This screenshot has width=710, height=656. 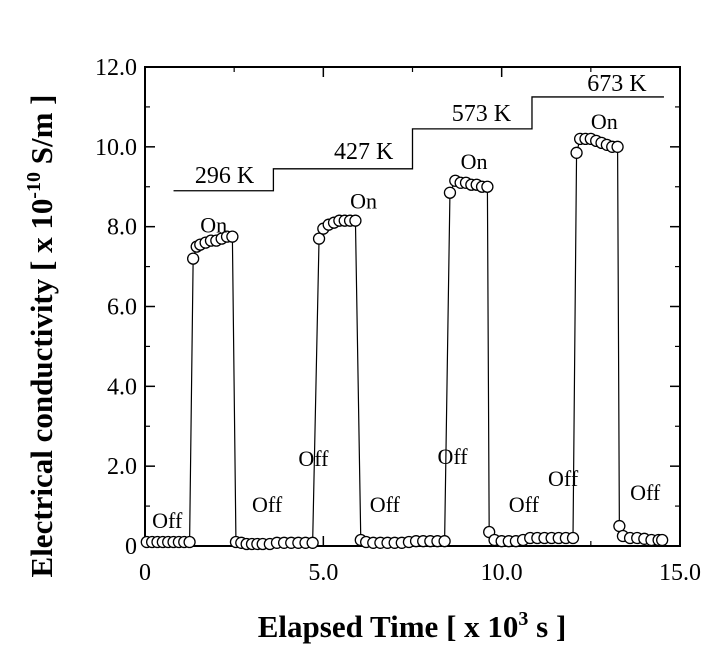 What do you see at coordinates (502, 573) in the screenshot?
I see `x-tick-label: 10.0` at bounding box center [502, 573].